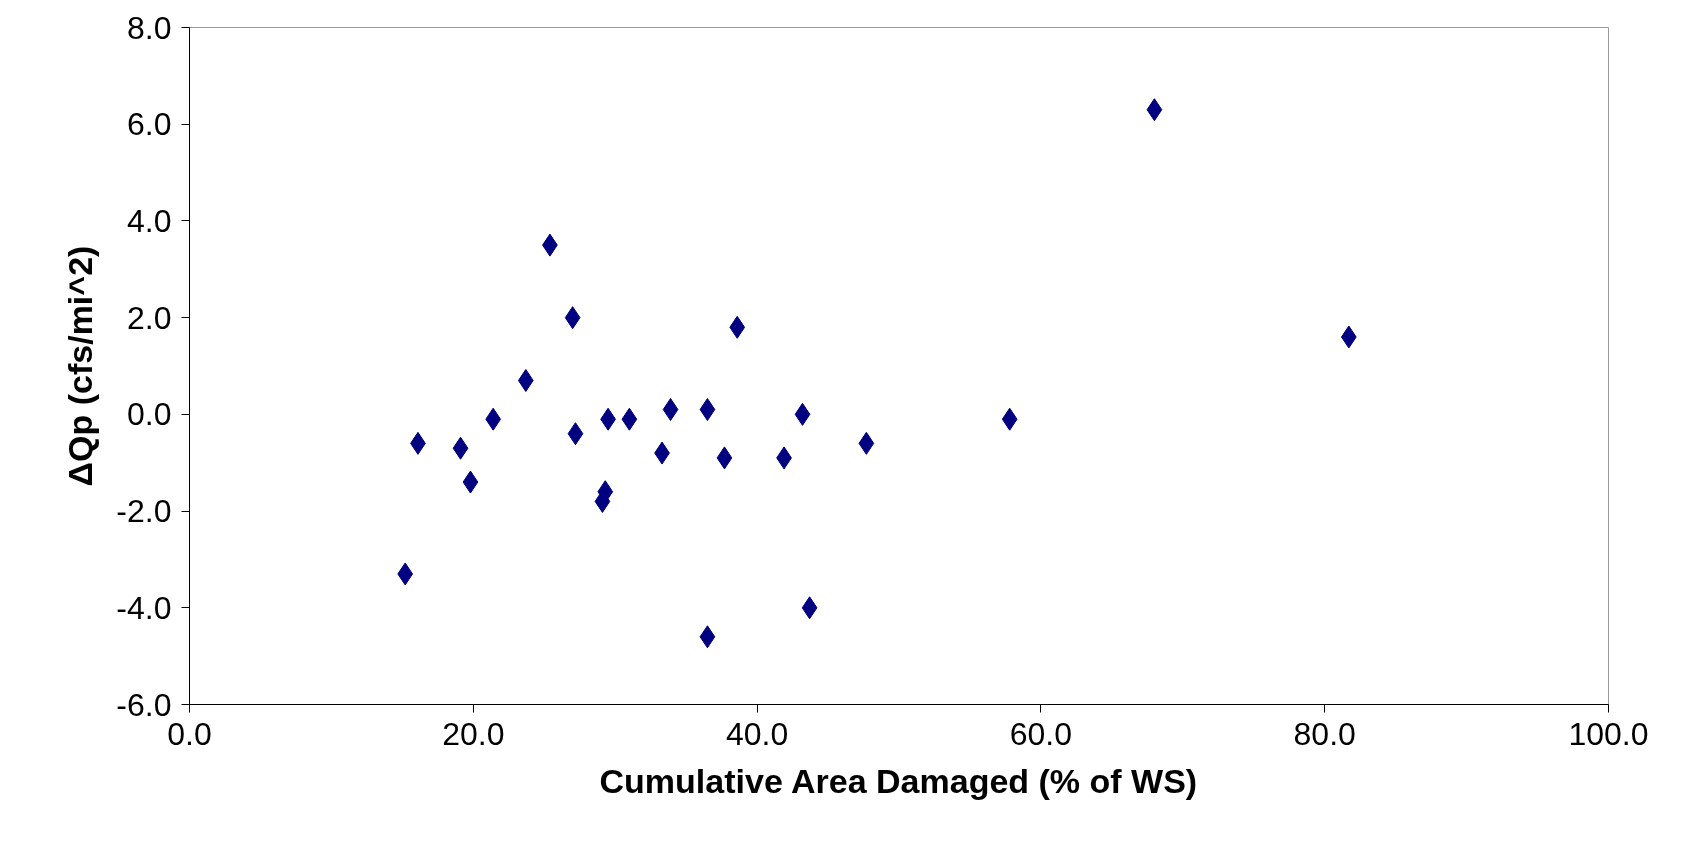 This screenshot has height=865, width=1686. I want to click on y-tick-label: -4.0, so click(144, 607).